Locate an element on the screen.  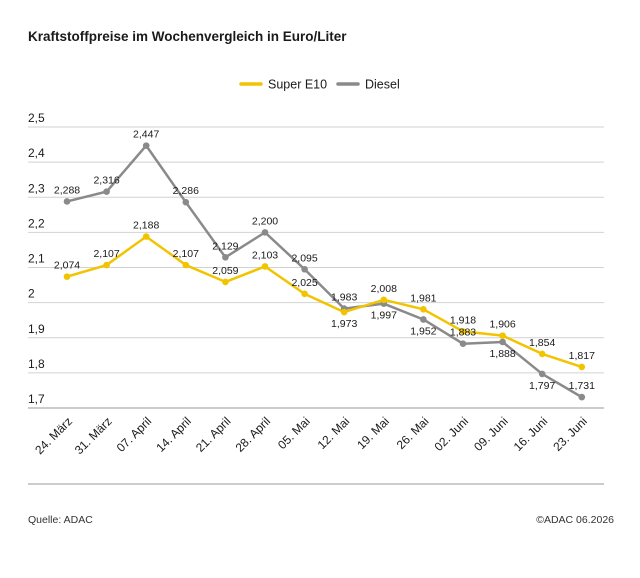
x-tick-label: 31. März is located at coordinates (93, 435).